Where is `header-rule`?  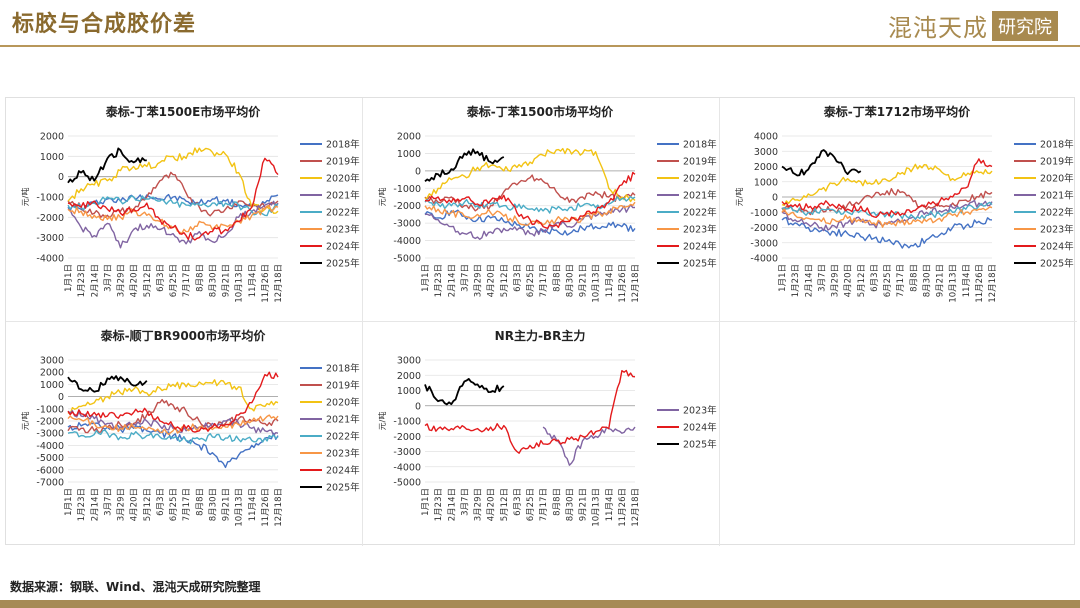 header-rule is located at coordinates (540, 46).